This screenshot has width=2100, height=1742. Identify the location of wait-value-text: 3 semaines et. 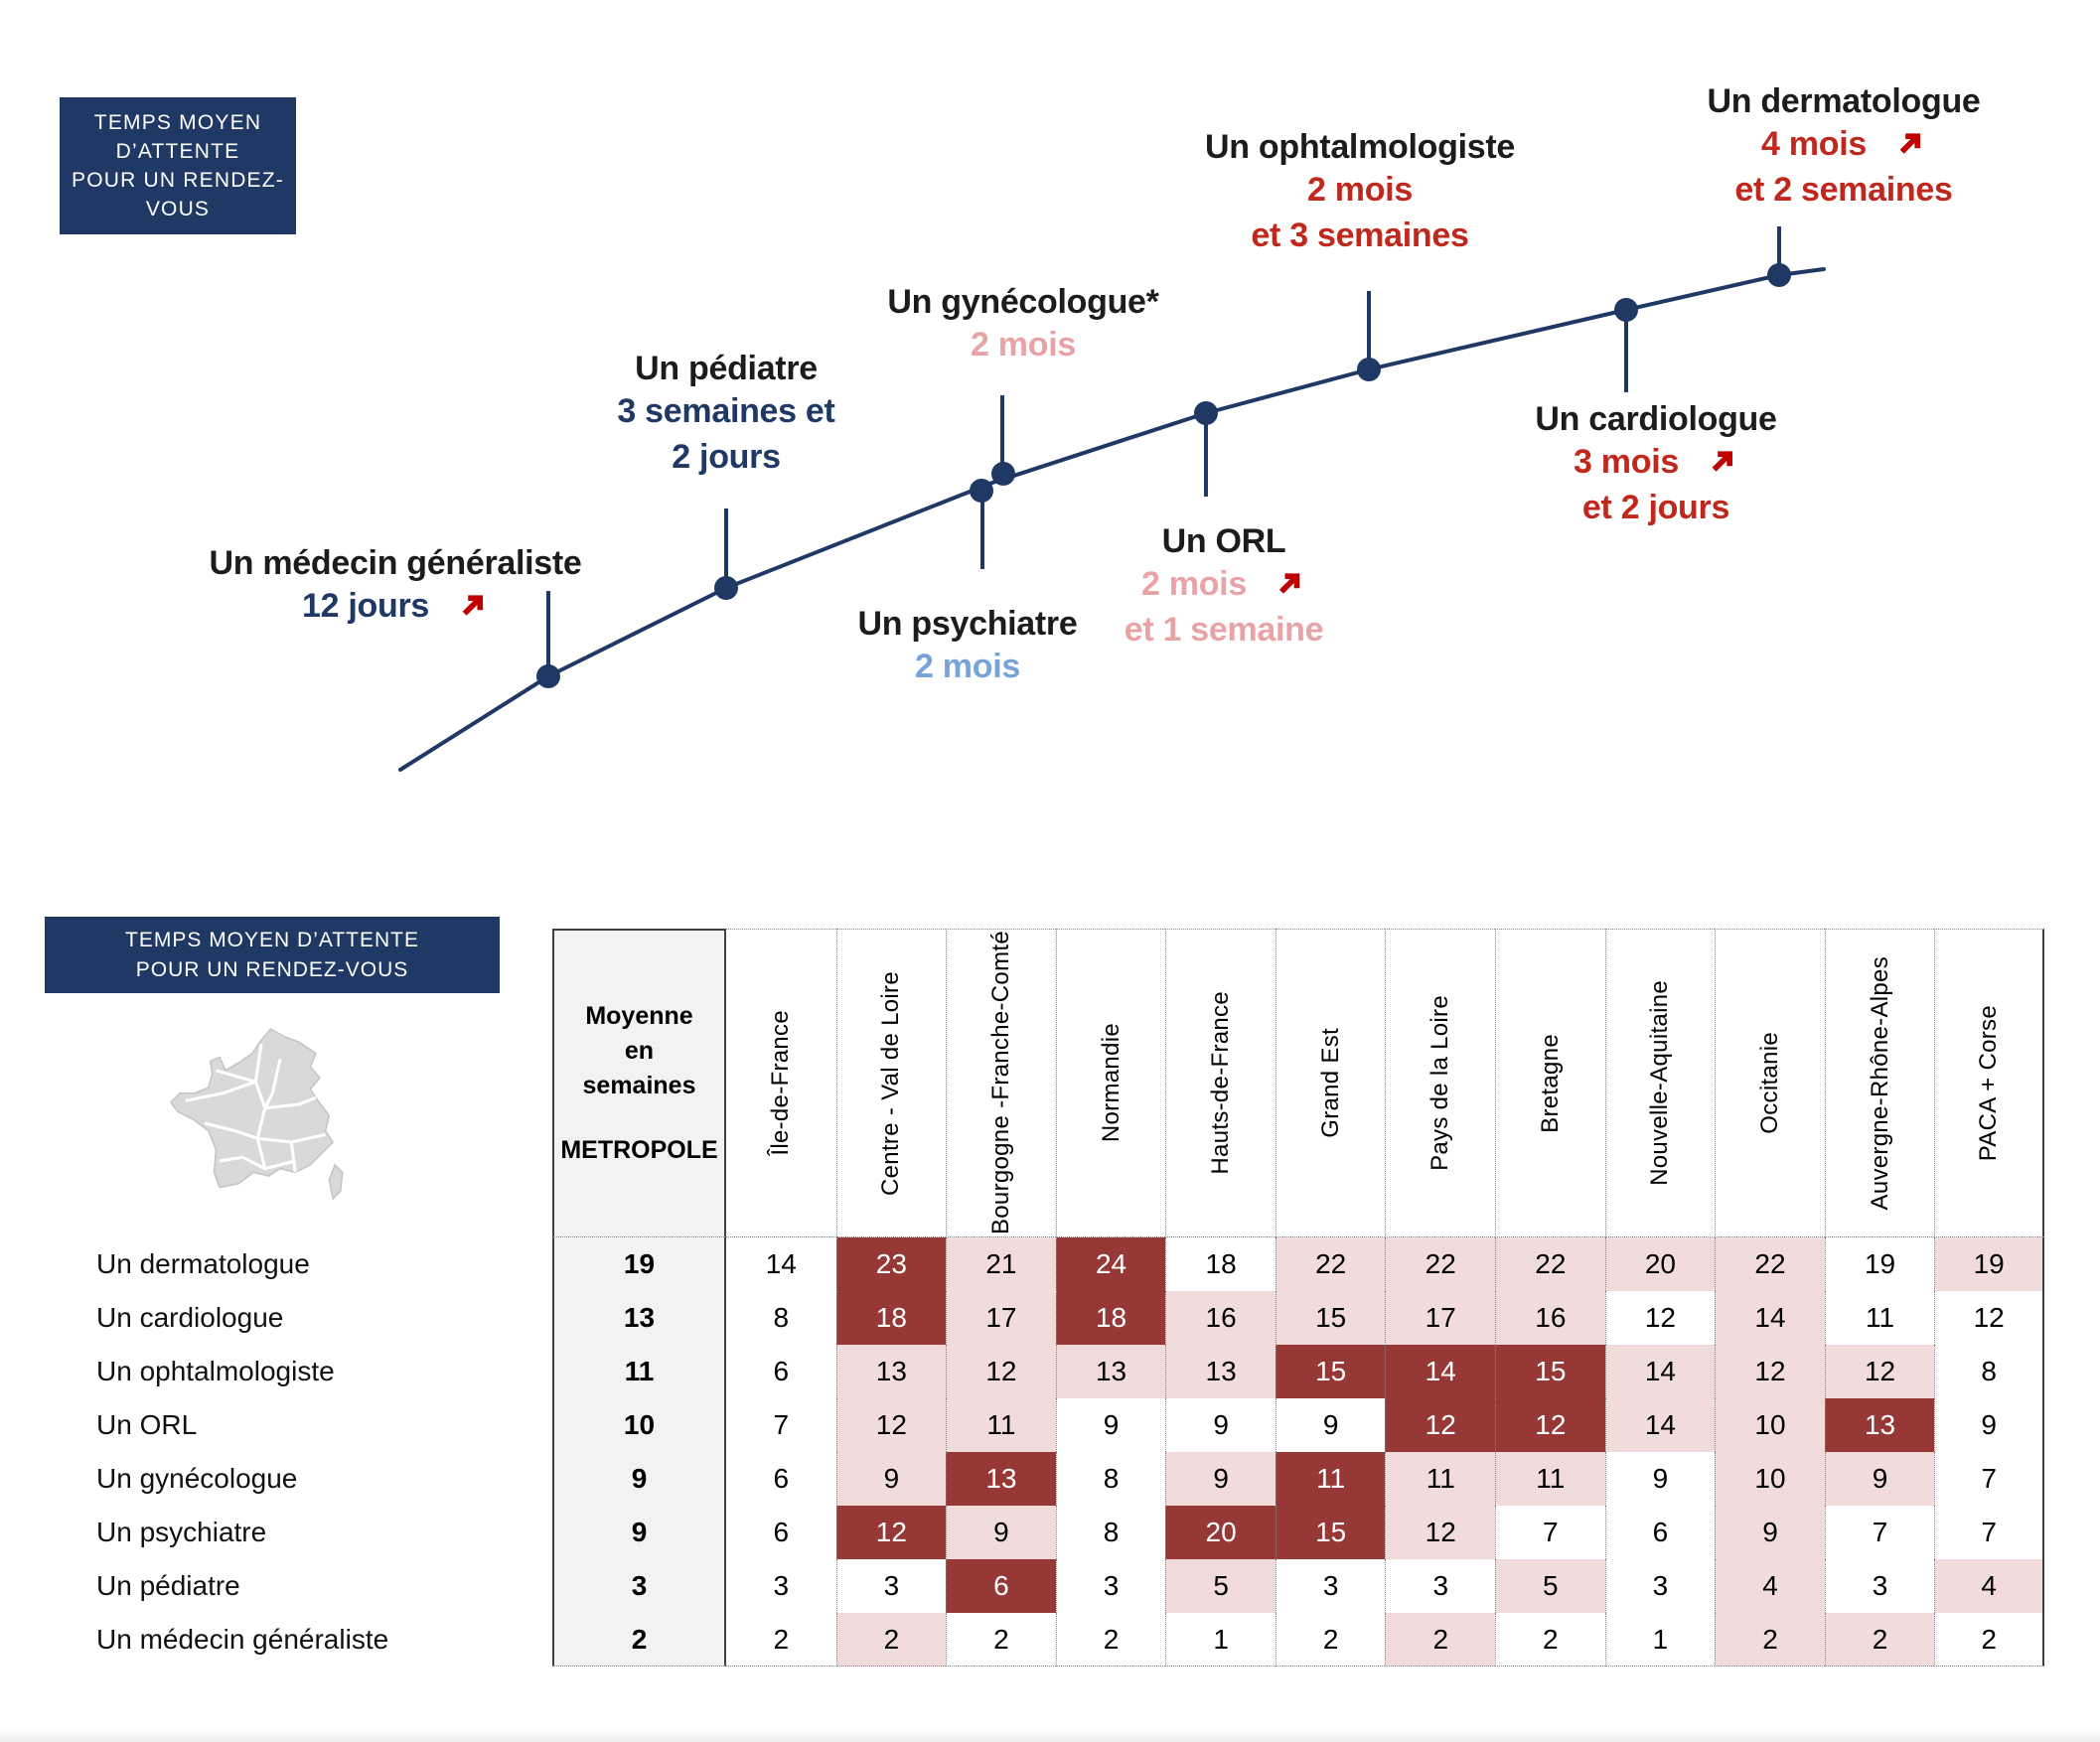
(726, 411).